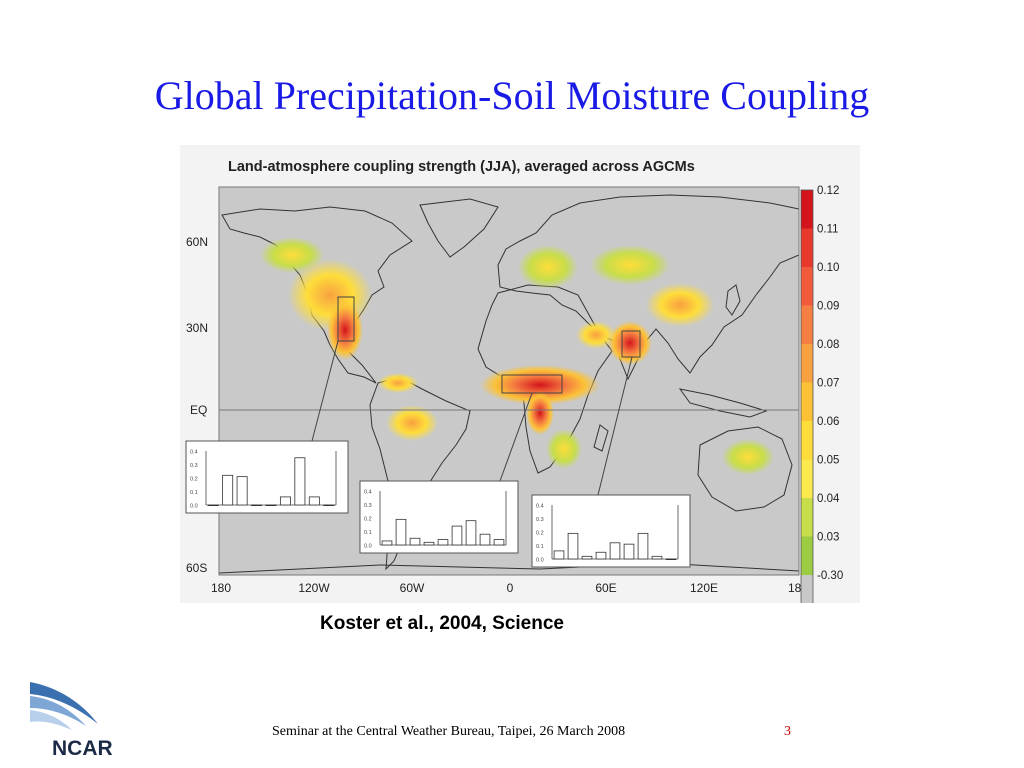  I want to click on colorbar-label: 0.07, so click(828, 384).